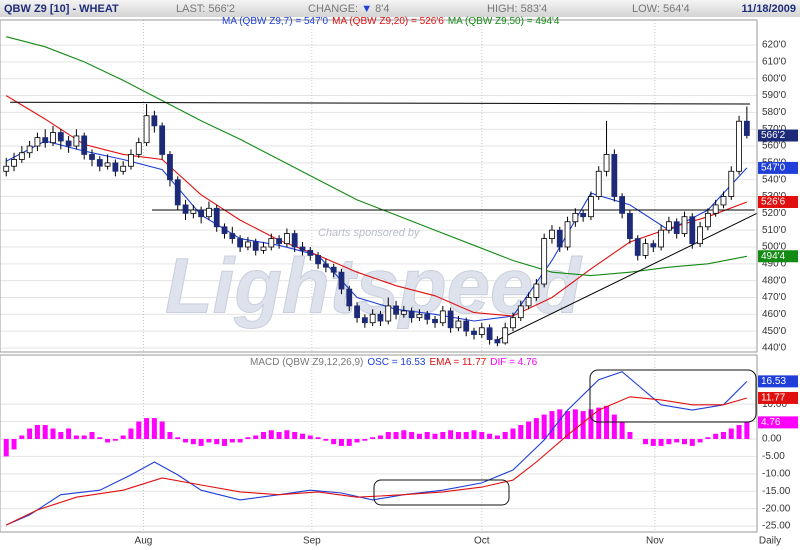 This screenshot has height=550, width=800. I want to click on y-tick-label: 510'0, so click(774, 230).